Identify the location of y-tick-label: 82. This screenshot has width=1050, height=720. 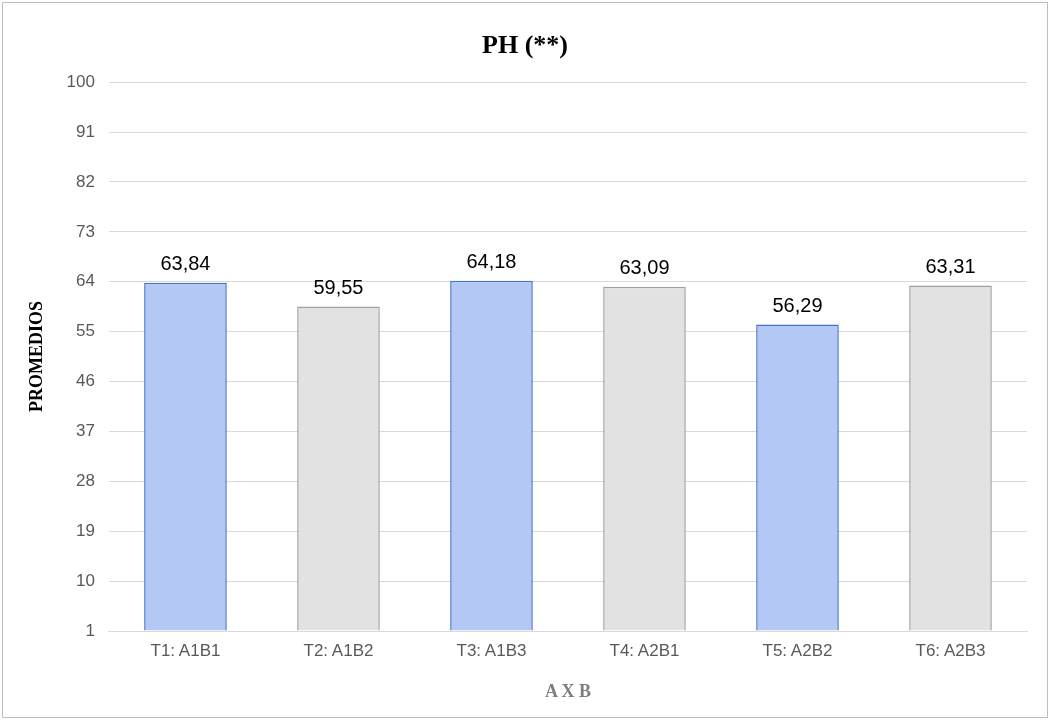
(85, 181).